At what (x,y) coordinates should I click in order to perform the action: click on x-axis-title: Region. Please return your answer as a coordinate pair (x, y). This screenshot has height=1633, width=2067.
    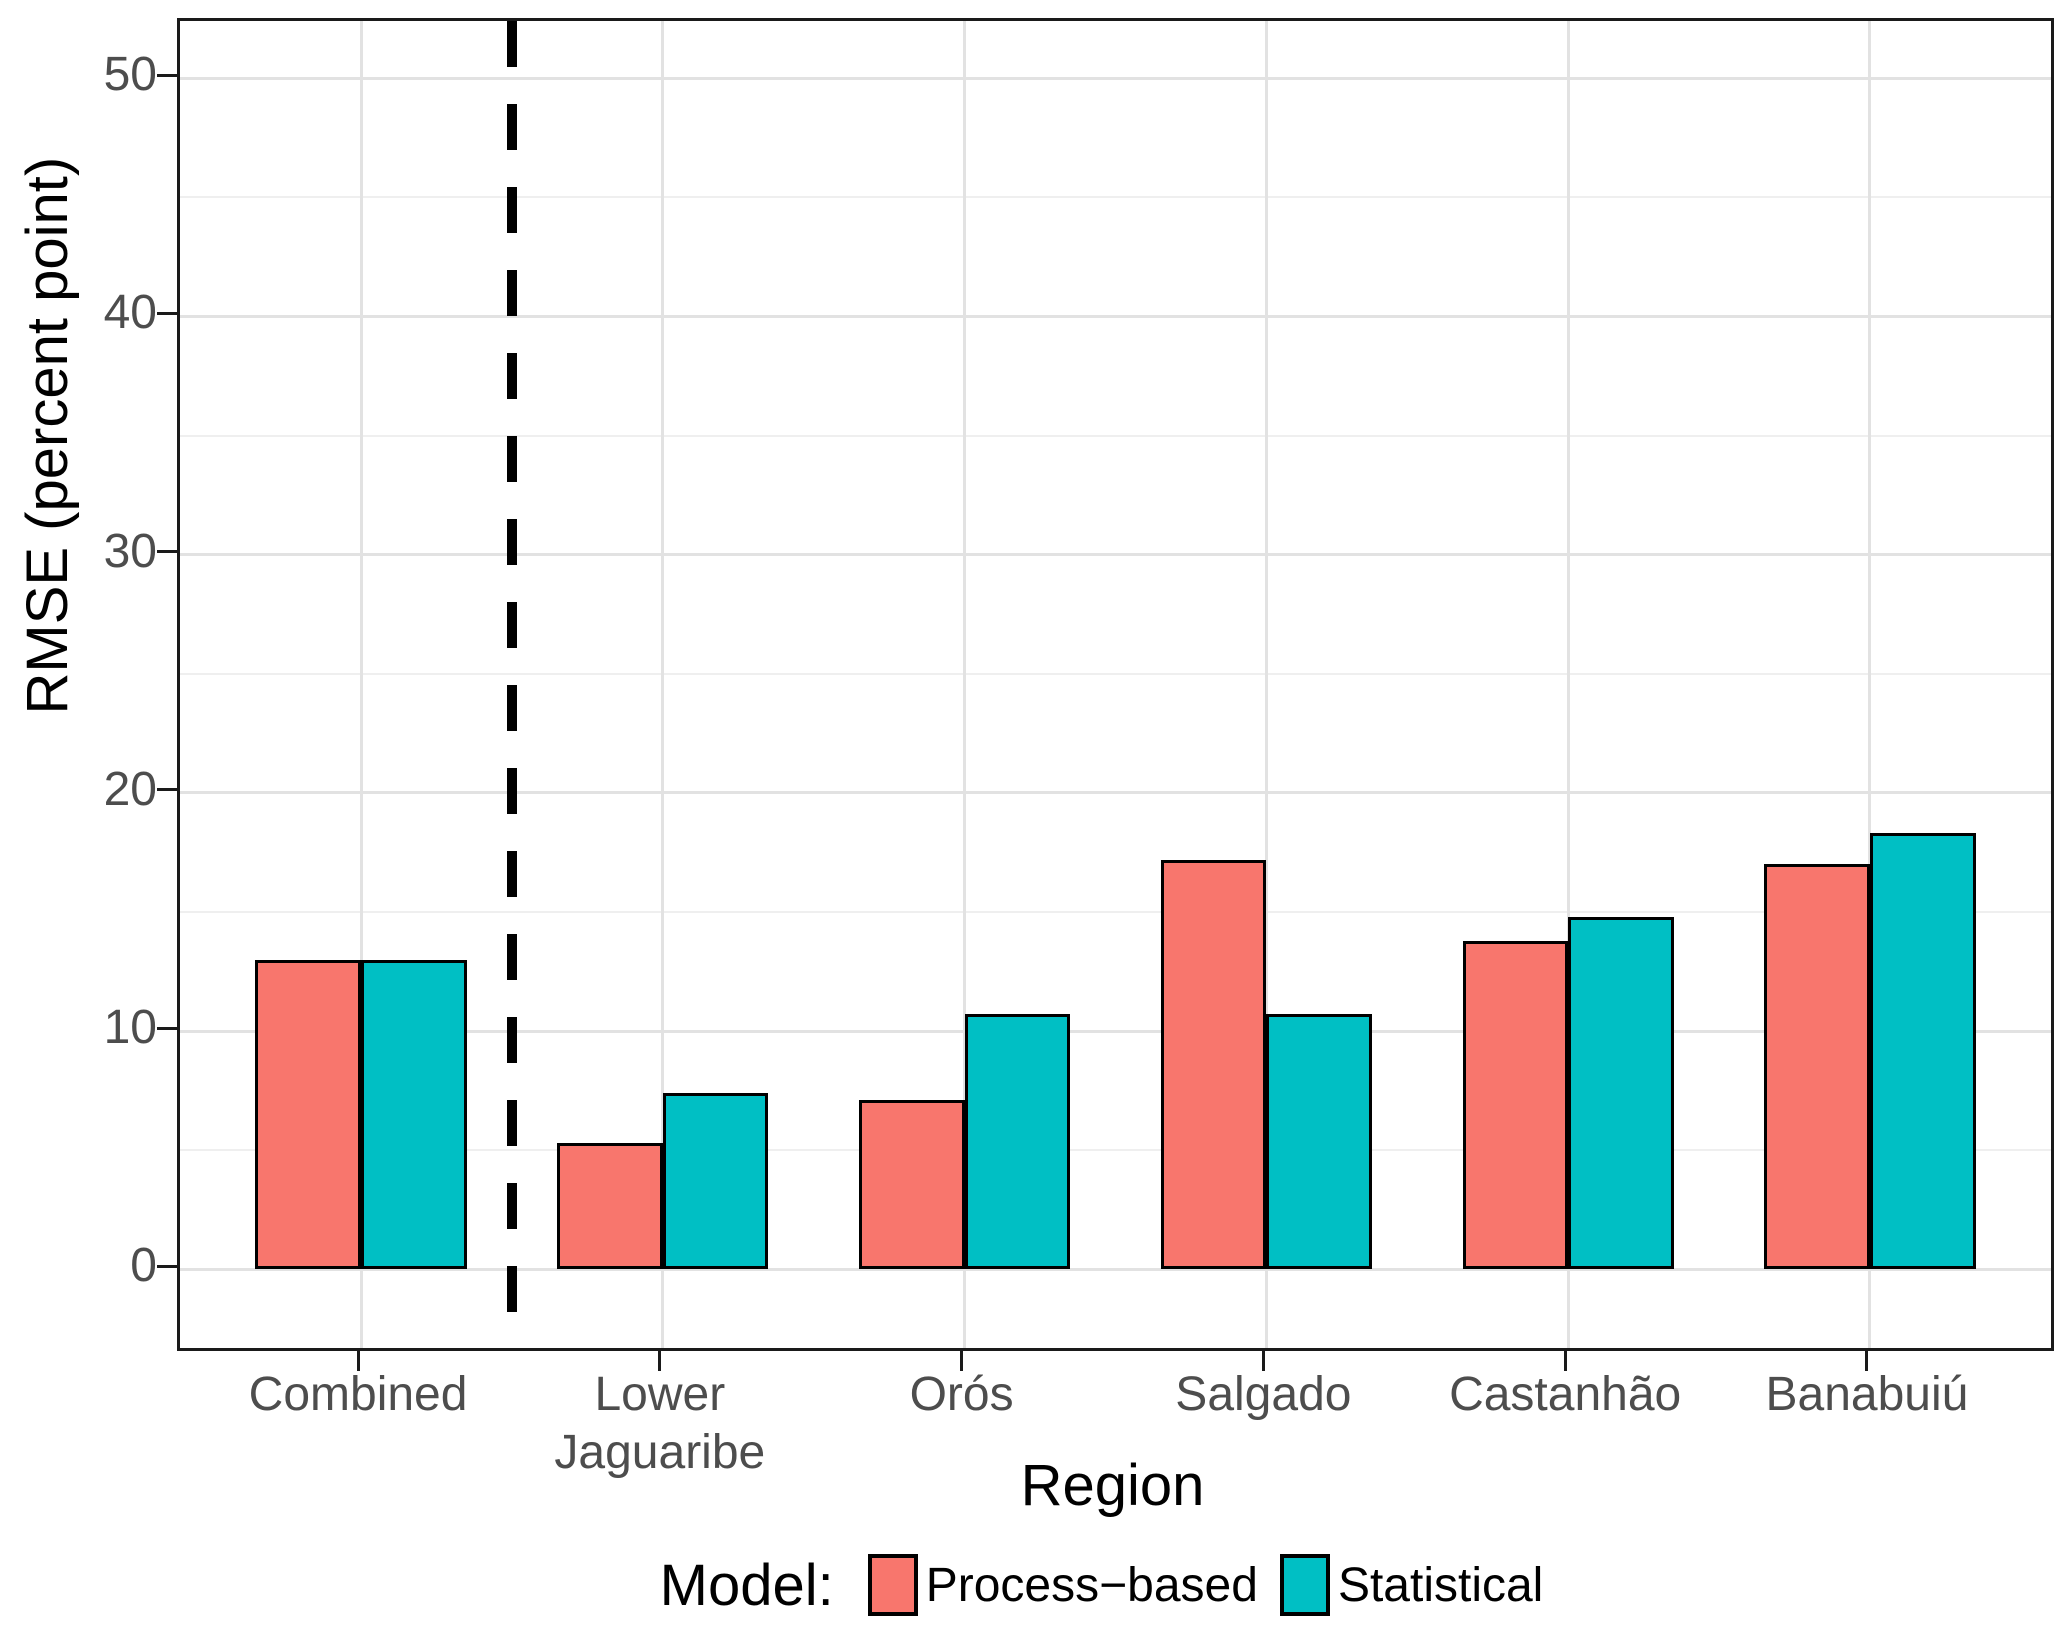
    Looking at the image, I should click on (1112, 1485).